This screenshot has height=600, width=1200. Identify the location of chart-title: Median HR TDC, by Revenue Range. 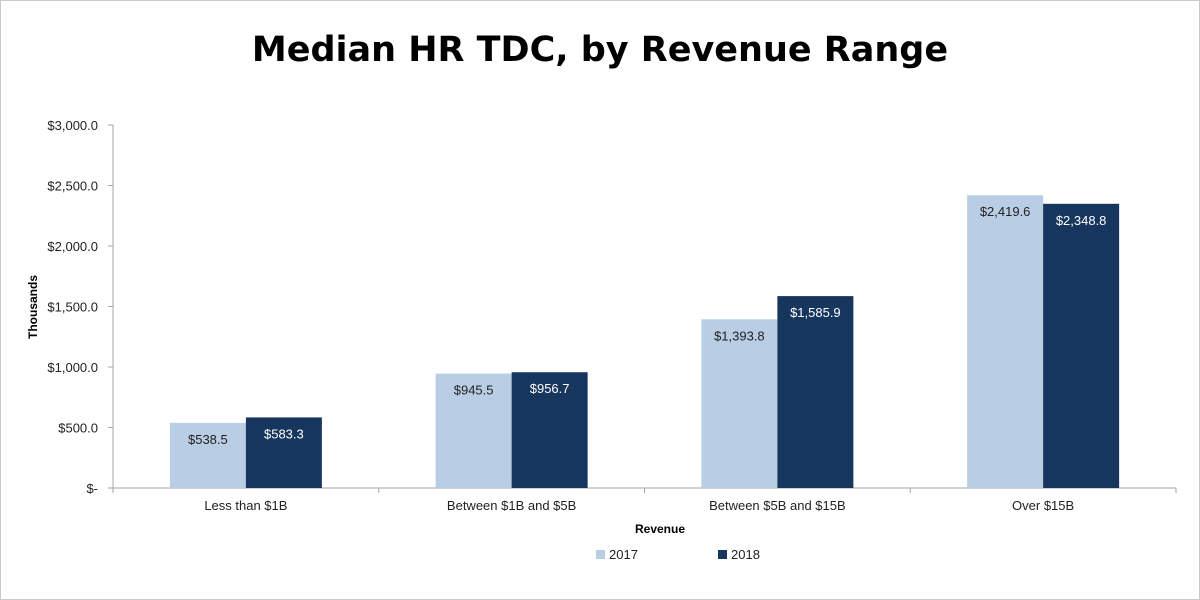
(600, 50).